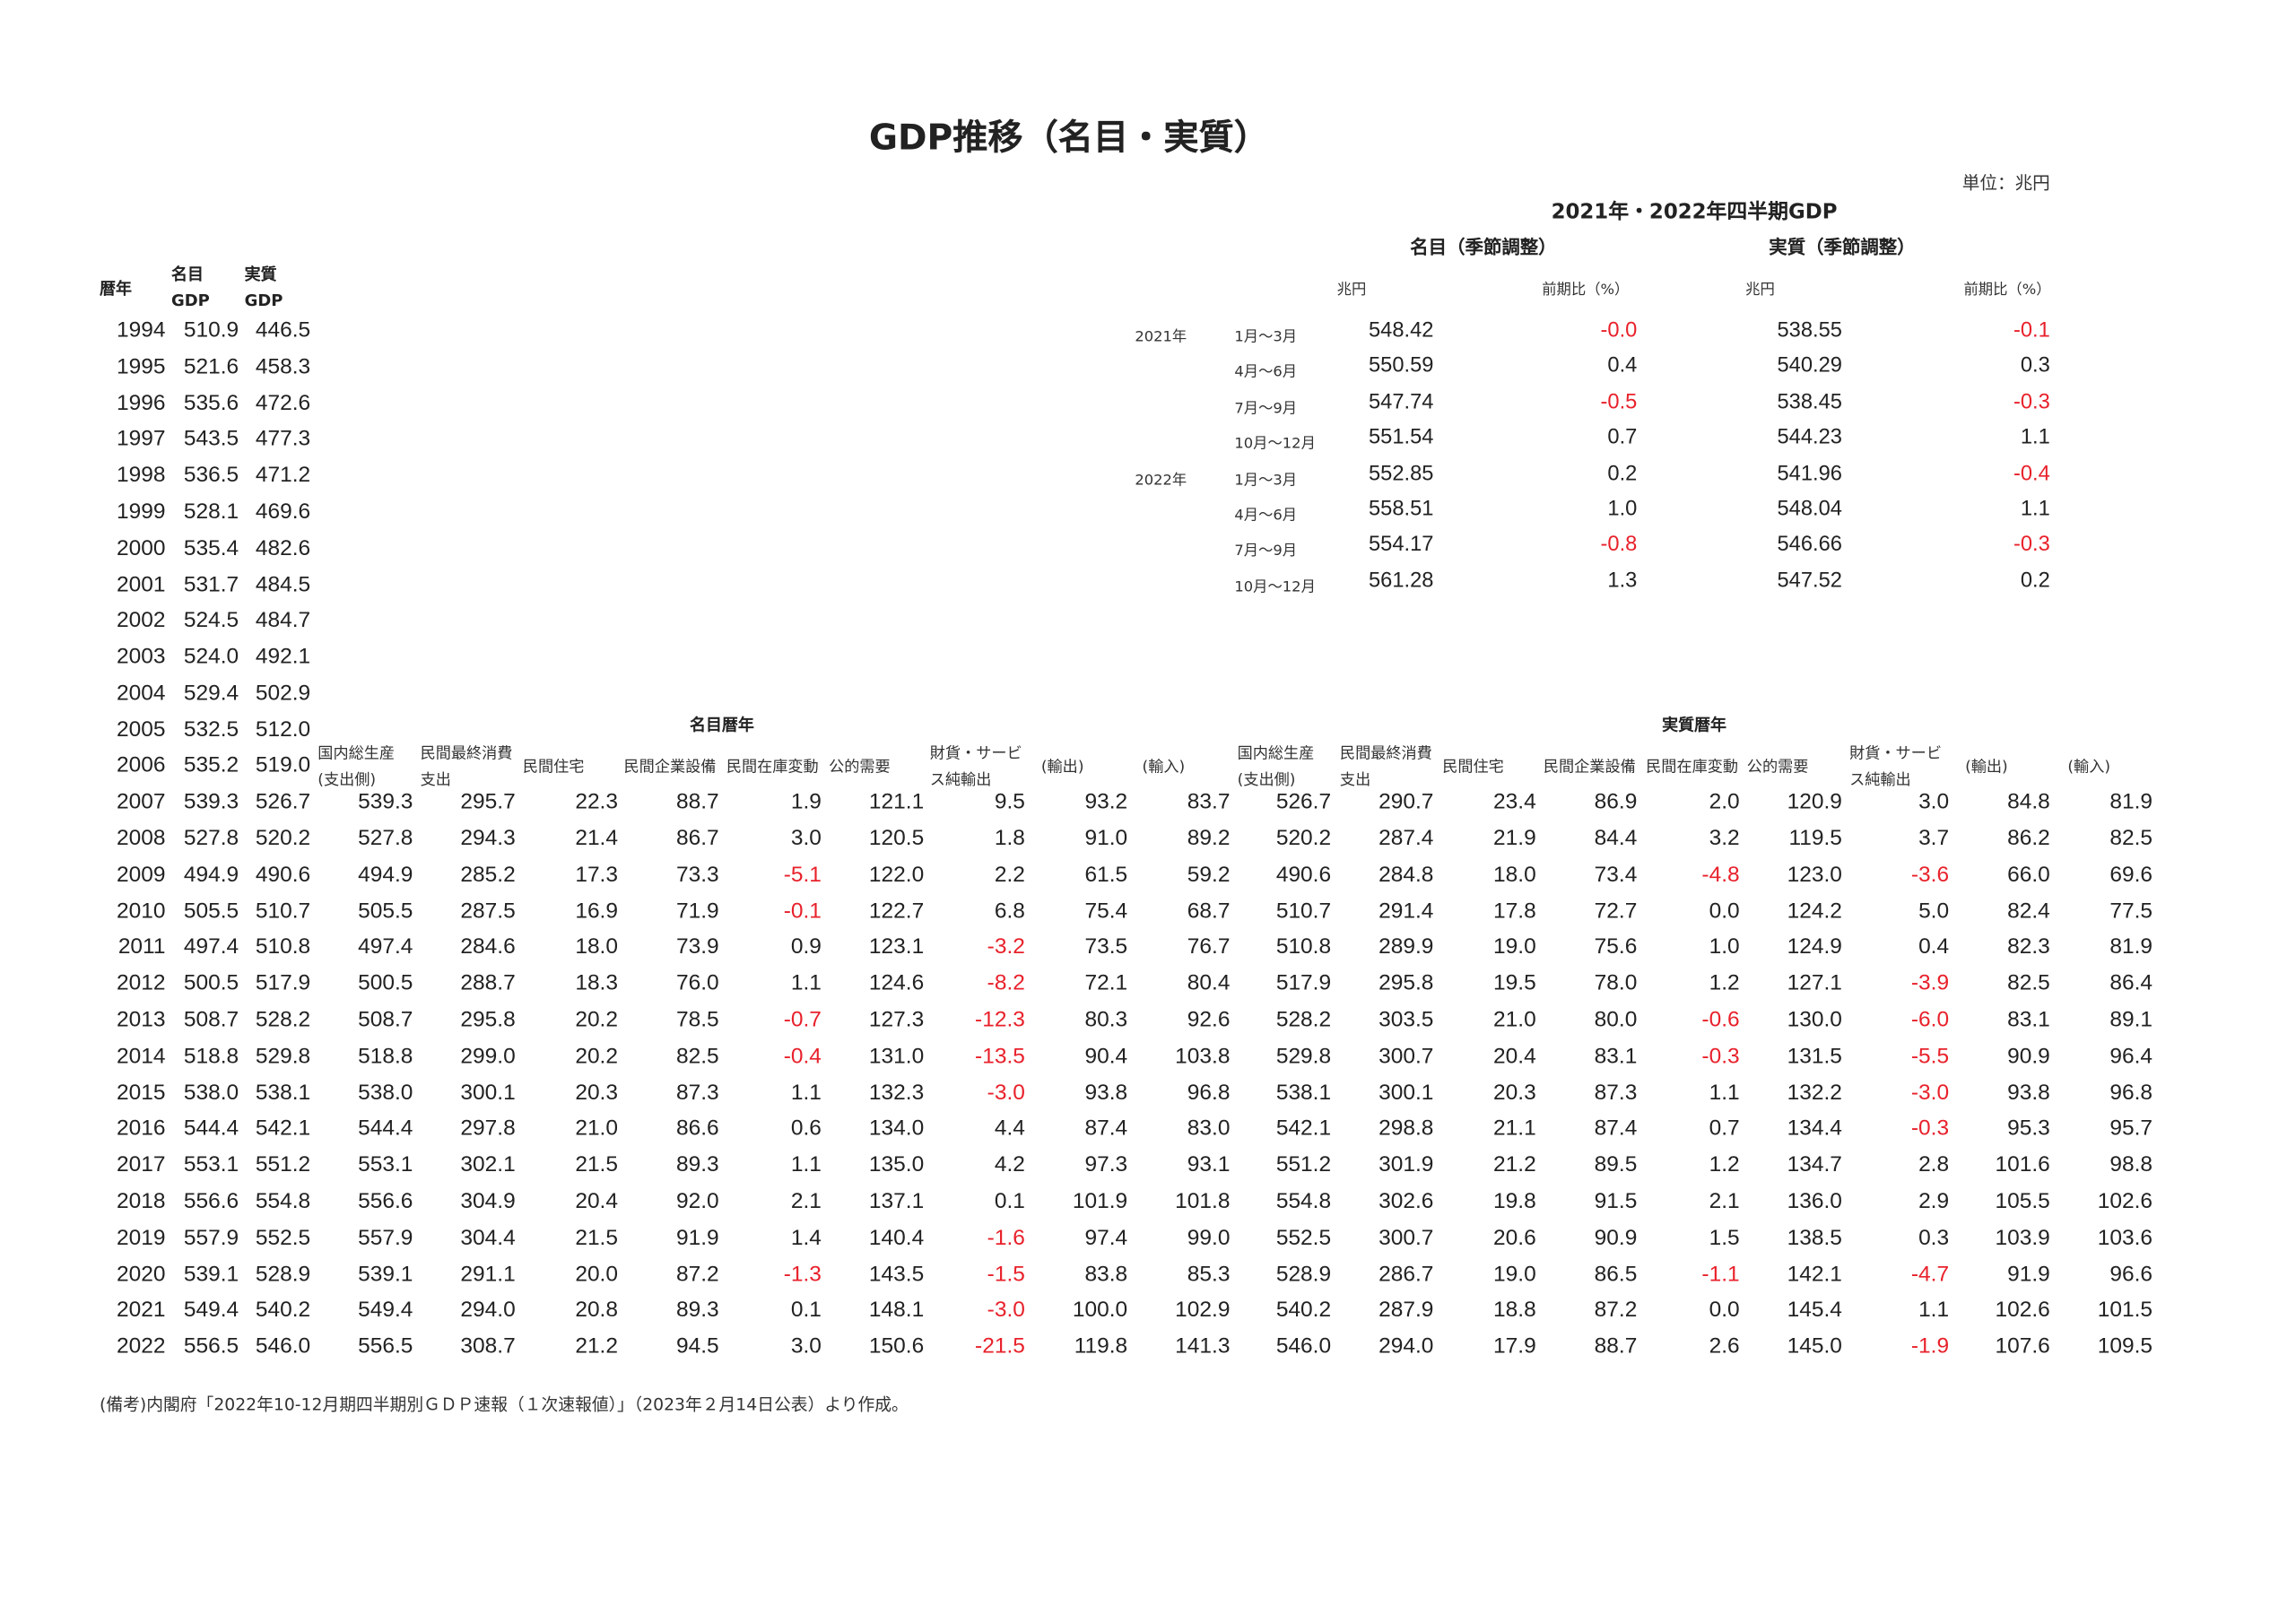  I want to click on nominal-detail-cell: -13.5, so click(1000, 1056).